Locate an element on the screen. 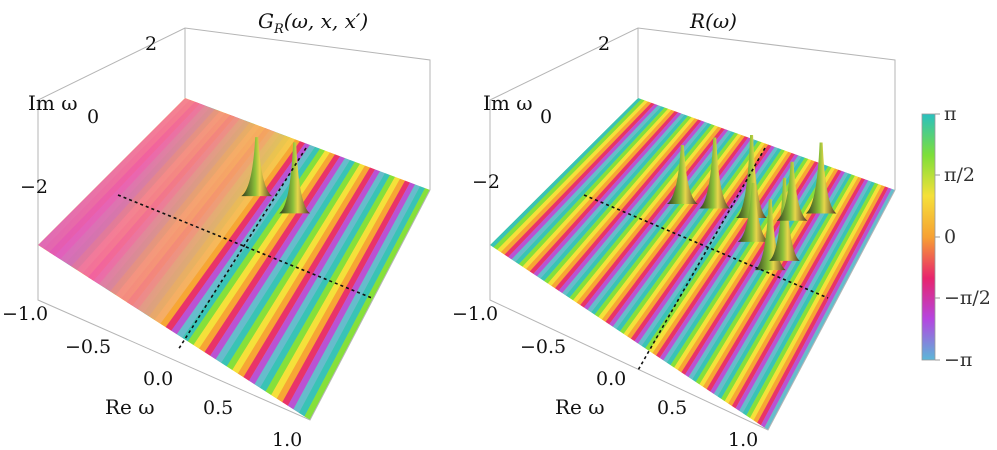 Image resolution: width=997 pixels, height=450 pixels. colorbar-label: −π is located at coordinates (958, 360).